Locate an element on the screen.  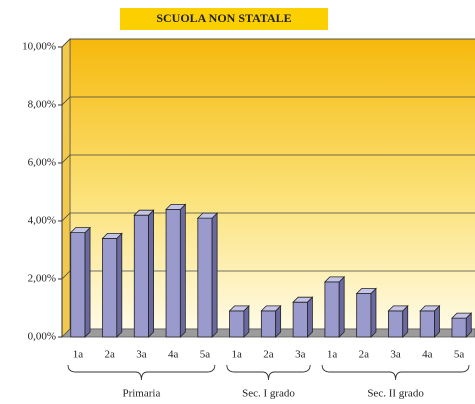
y-tick-label: 8,00% is located at coordinates (42, 105).